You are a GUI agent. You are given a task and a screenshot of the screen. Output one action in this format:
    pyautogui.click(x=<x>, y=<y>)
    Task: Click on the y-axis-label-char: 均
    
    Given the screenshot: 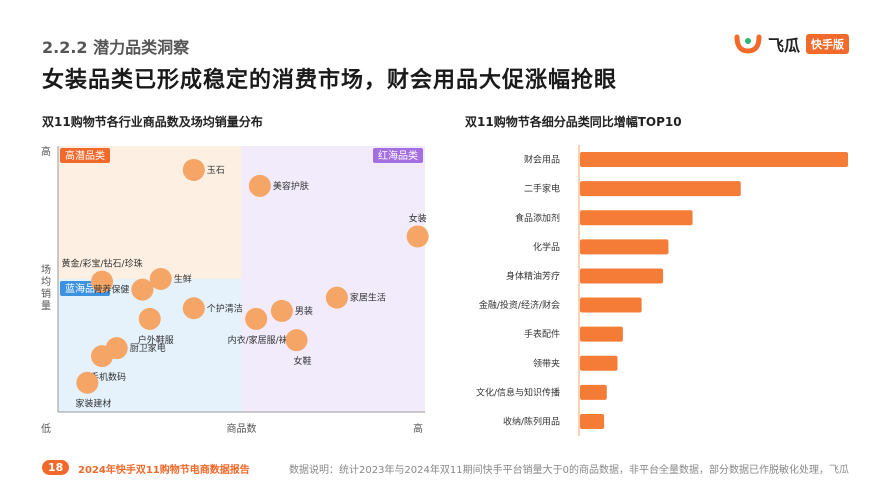 What is the action you would take?
    pyautogui.click(x=46, y=282)
    